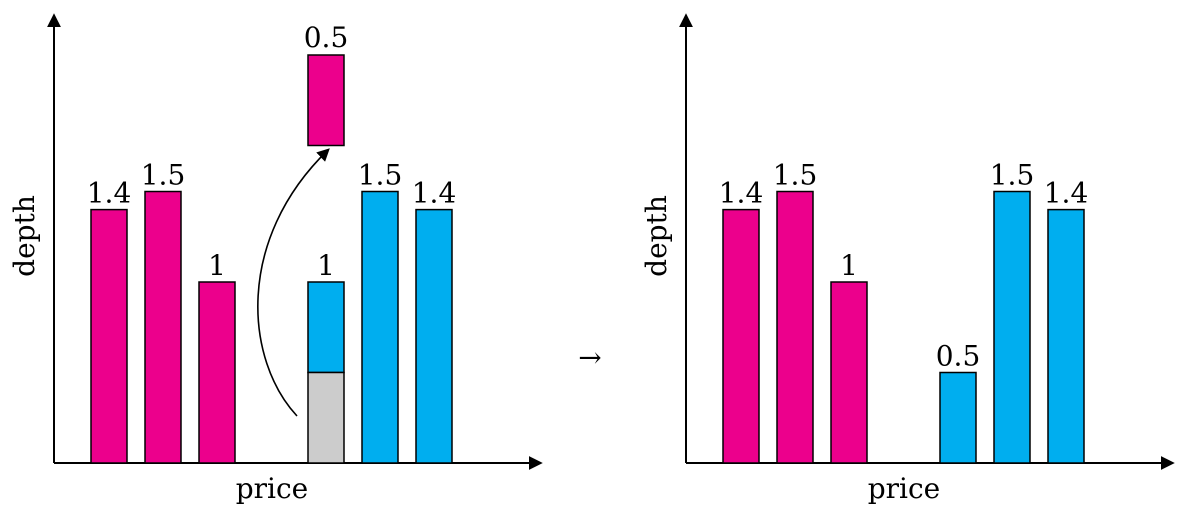 This screenshot has height=508, width=1180. I want to click on moved-order: 0.5, so click(326, 84).